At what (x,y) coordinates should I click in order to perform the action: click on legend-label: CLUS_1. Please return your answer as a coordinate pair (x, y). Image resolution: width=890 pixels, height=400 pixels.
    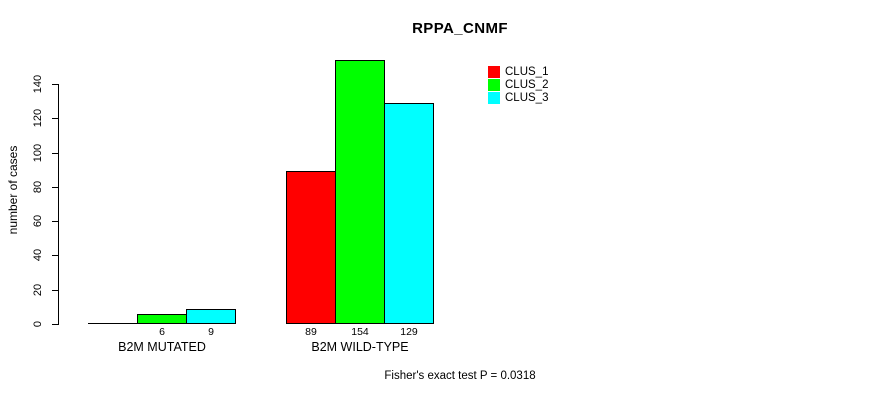
    Looking at the image, I should click on (527, 71).